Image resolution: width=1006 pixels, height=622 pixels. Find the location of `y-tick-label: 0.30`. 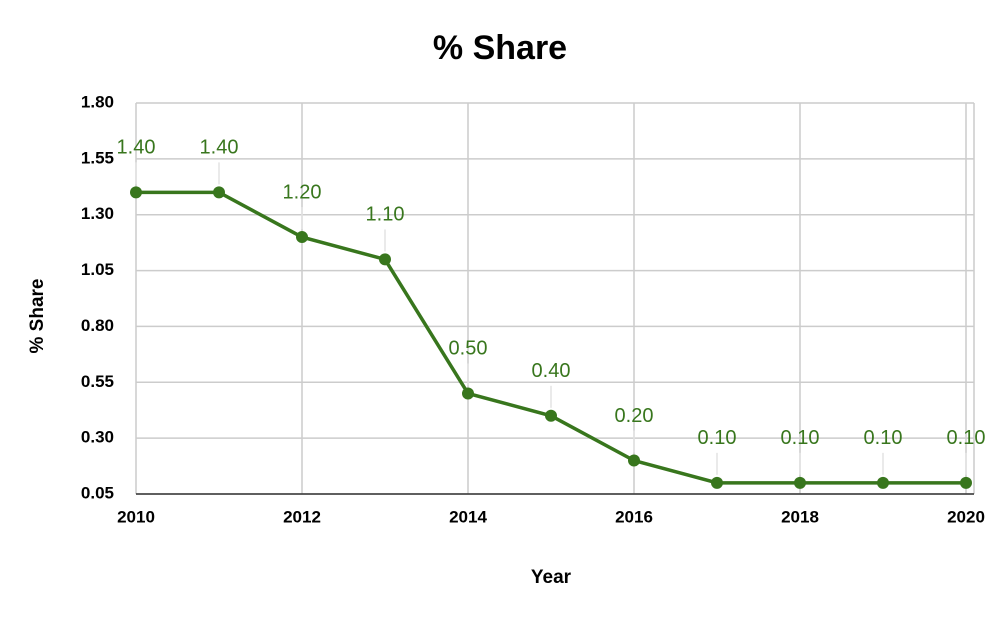

y-tick-label: 0.30 is located at coordinates (97, 437).